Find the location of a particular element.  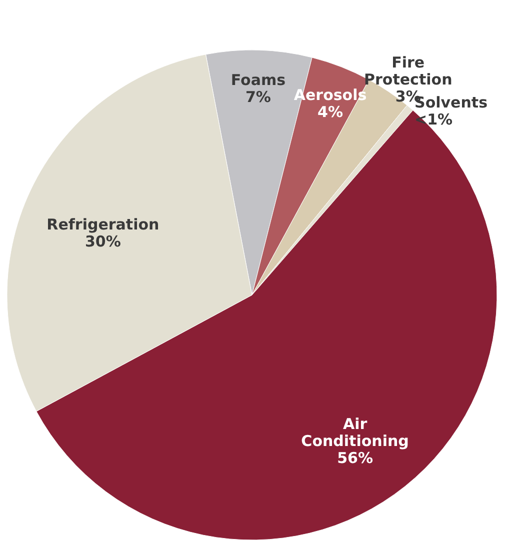

data-label: 30% is located at coordinates (102, 241).